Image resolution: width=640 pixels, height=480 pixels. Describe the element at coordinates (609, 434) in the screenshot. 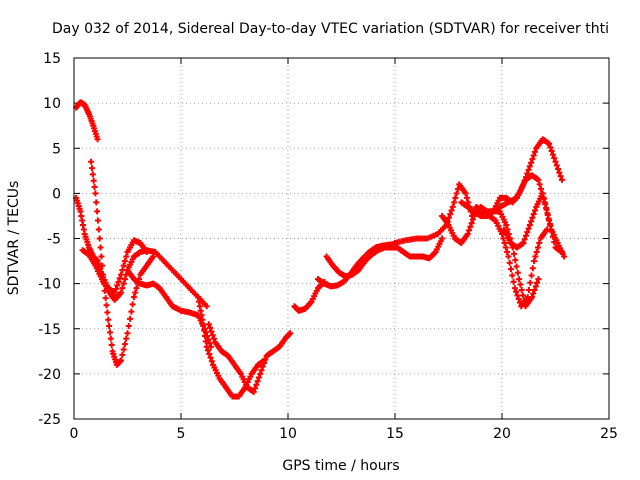

I see `x-tick-label: 25` at that location.